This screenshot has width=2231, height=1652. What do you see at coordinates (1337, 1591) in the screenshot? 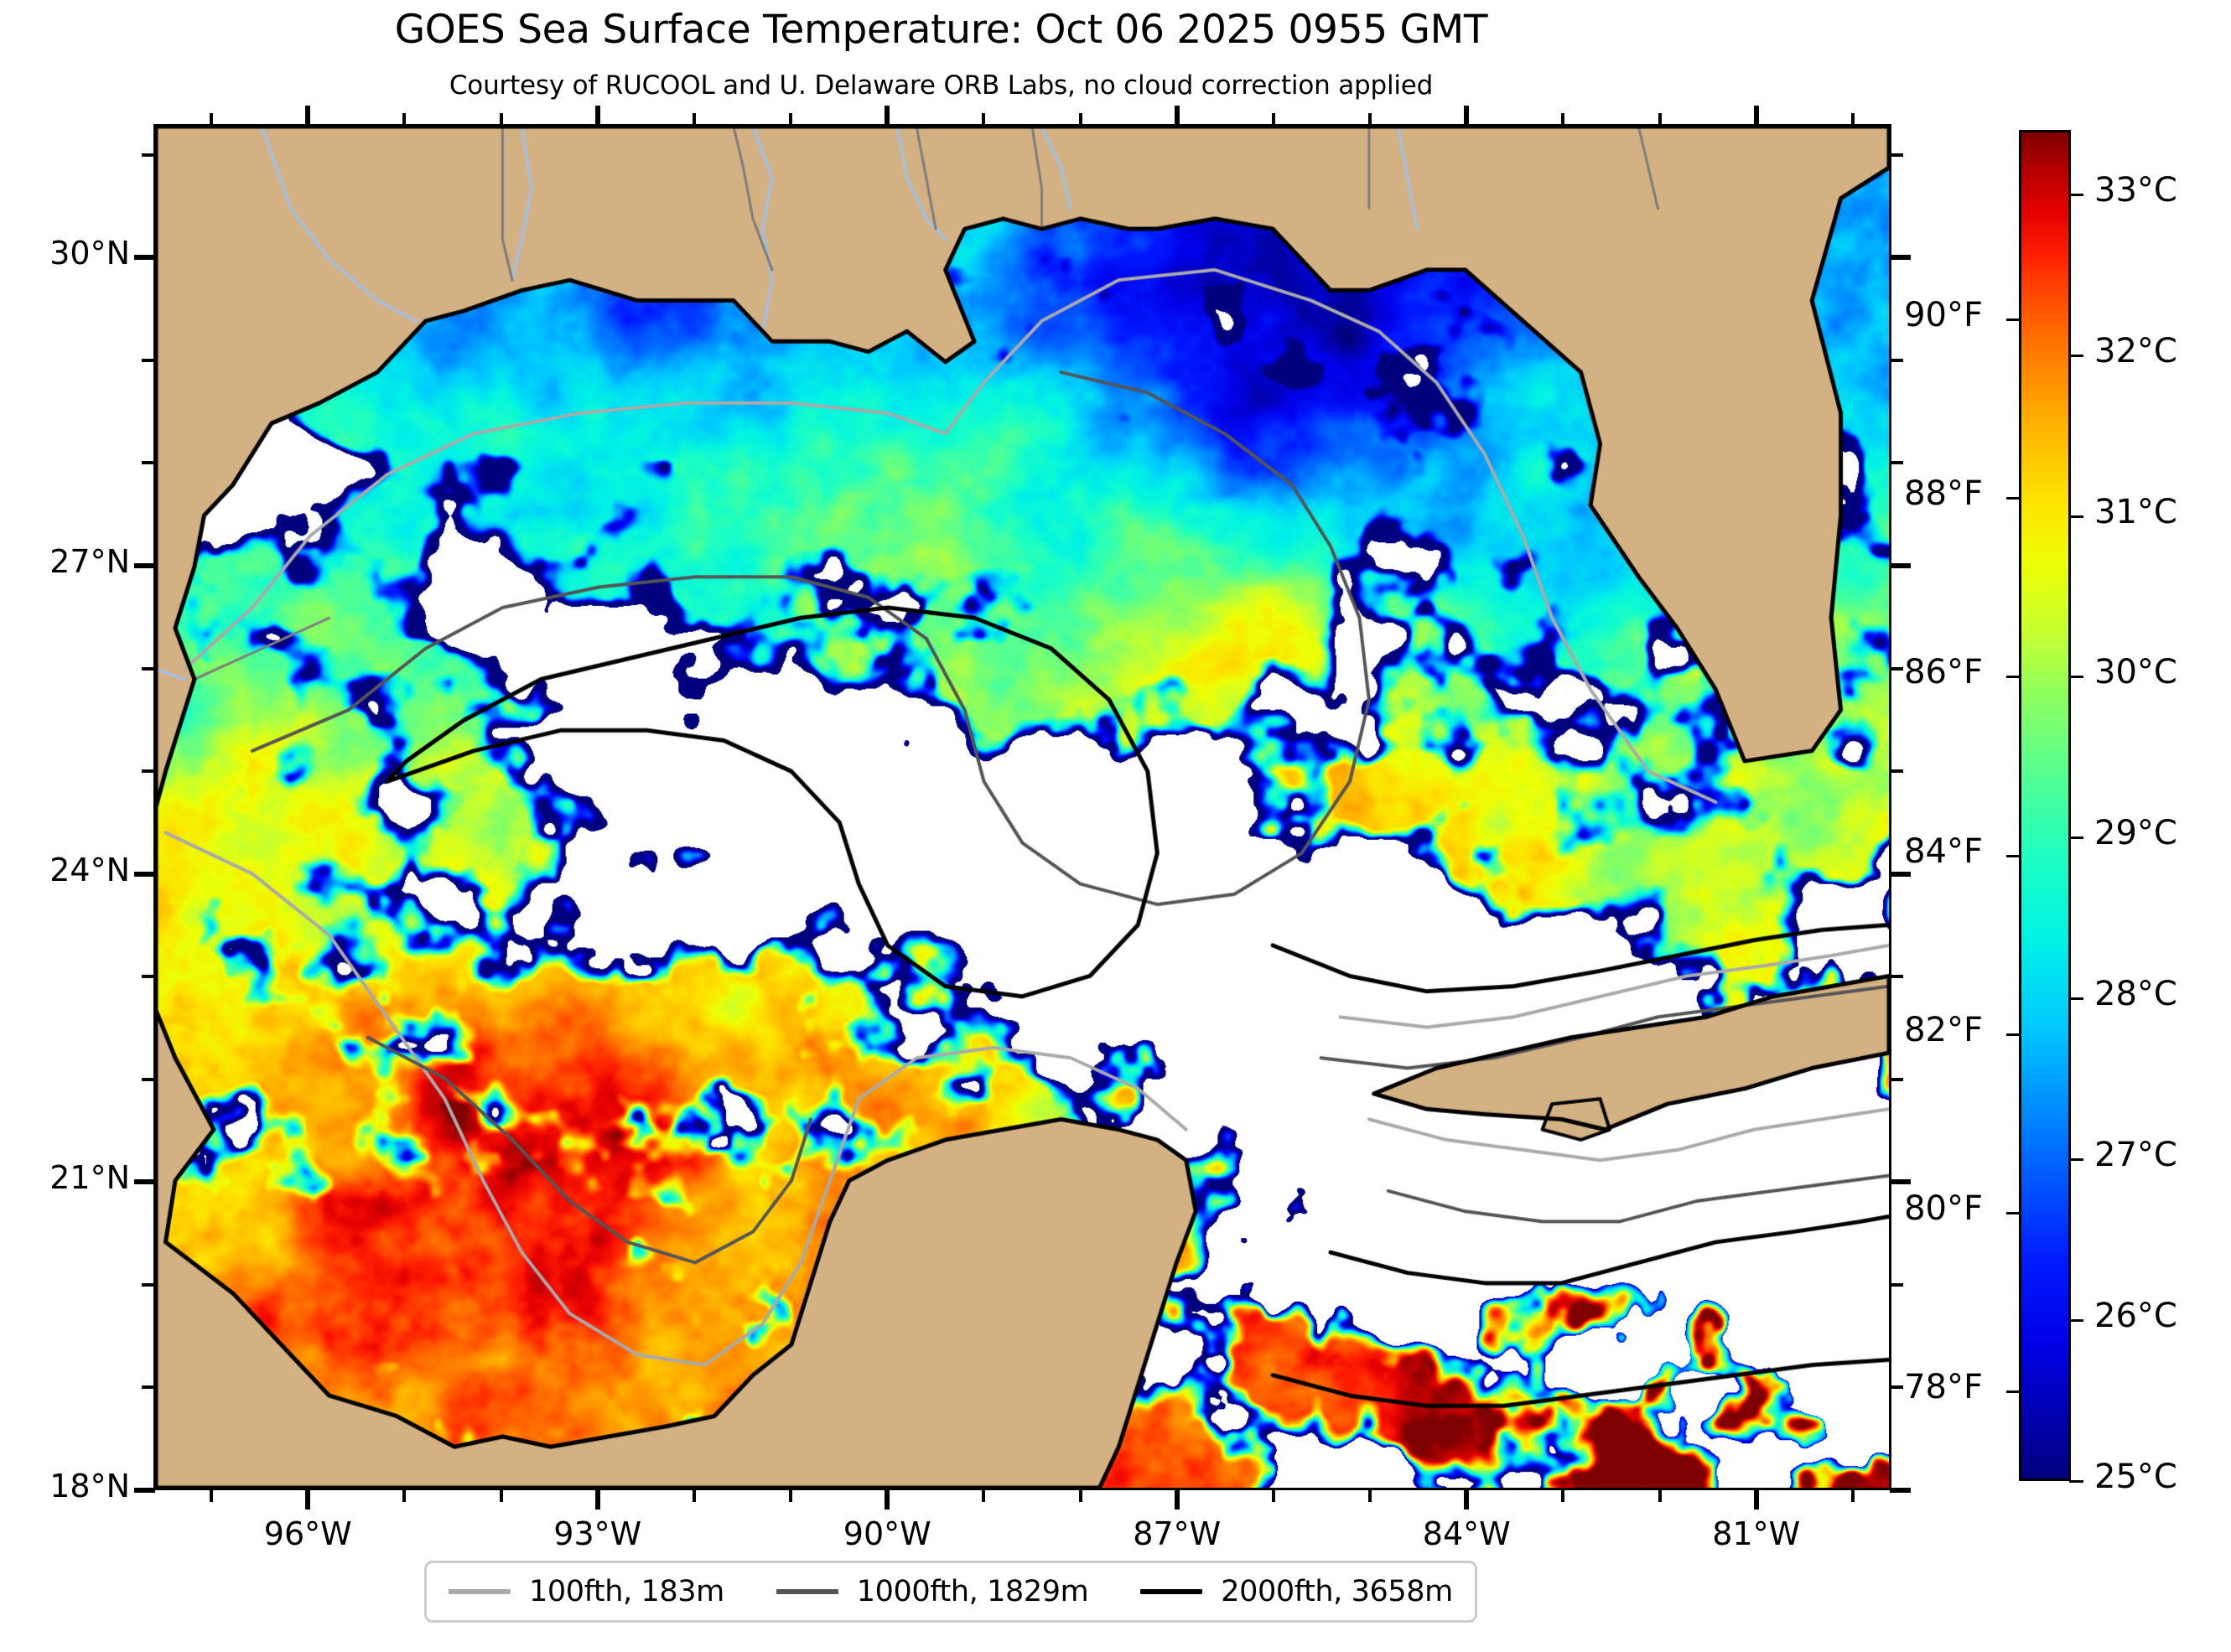
I see `legend-label-2000fth: 2000fth, 3658m` at bounding box center [1337, 1591].